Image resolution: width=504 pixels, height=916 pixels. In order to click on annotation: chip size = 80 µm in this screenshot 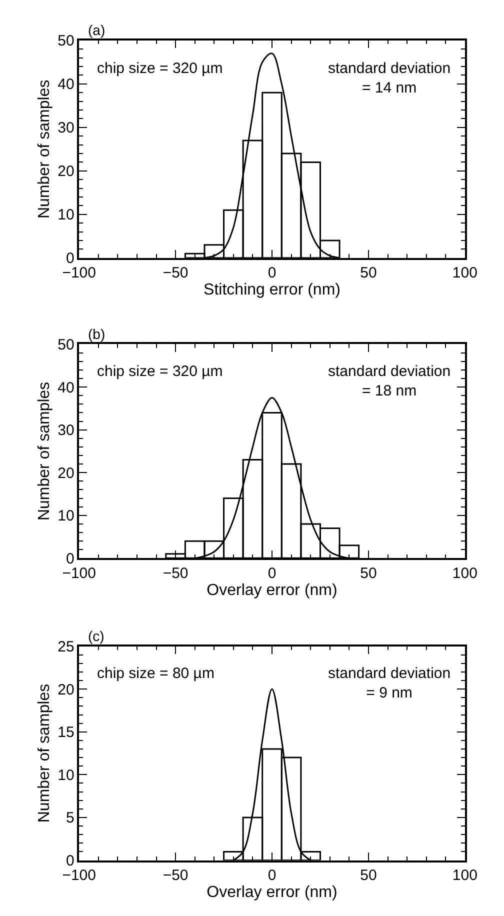, I will do `click(155, 673)`.